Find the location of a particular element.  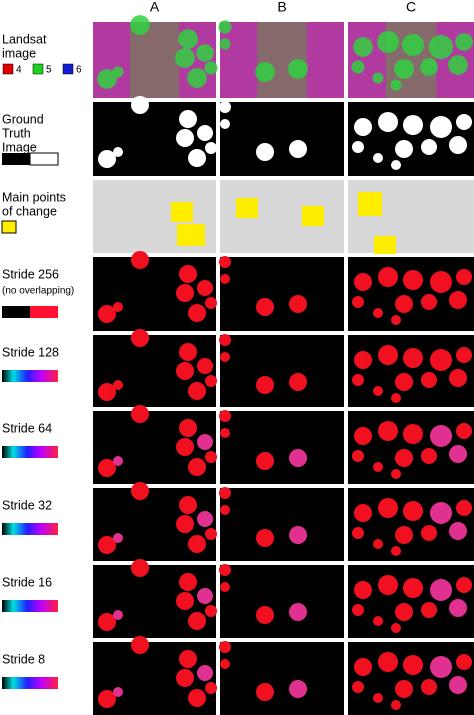

column-header: A is located at coordinates (155, 7).